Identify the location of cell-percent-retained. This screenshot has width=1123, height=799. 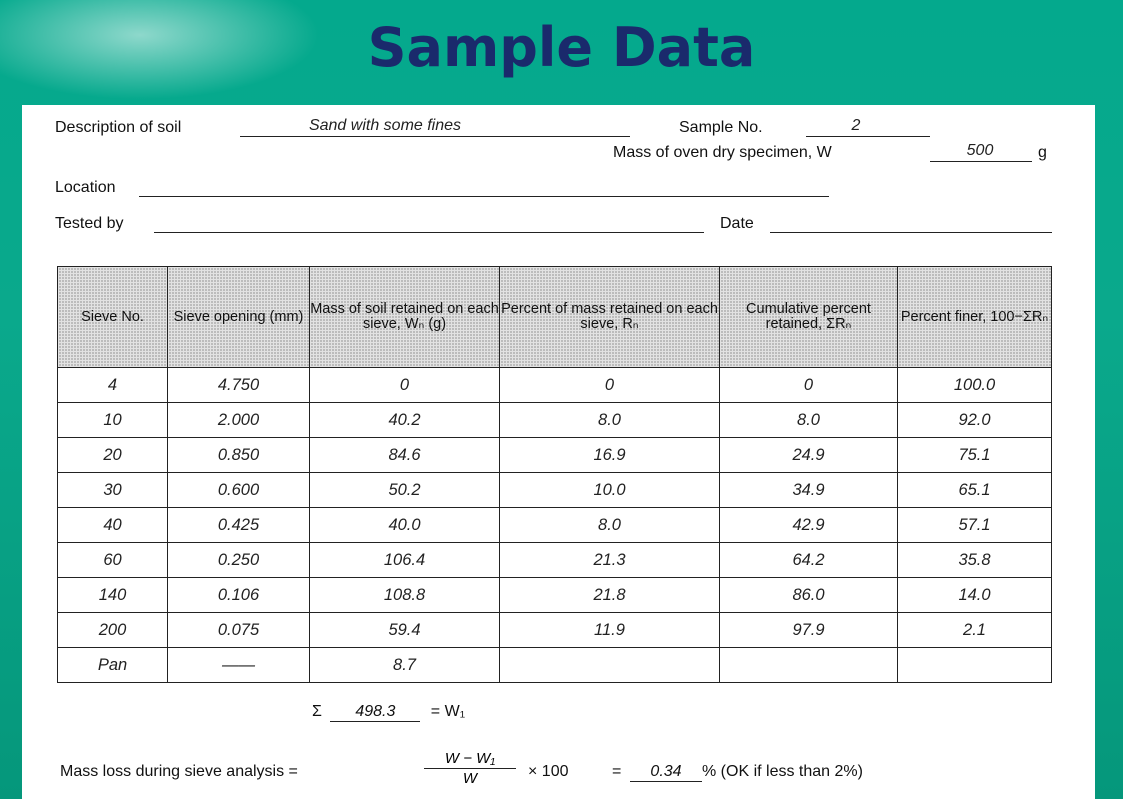
(609, 665).